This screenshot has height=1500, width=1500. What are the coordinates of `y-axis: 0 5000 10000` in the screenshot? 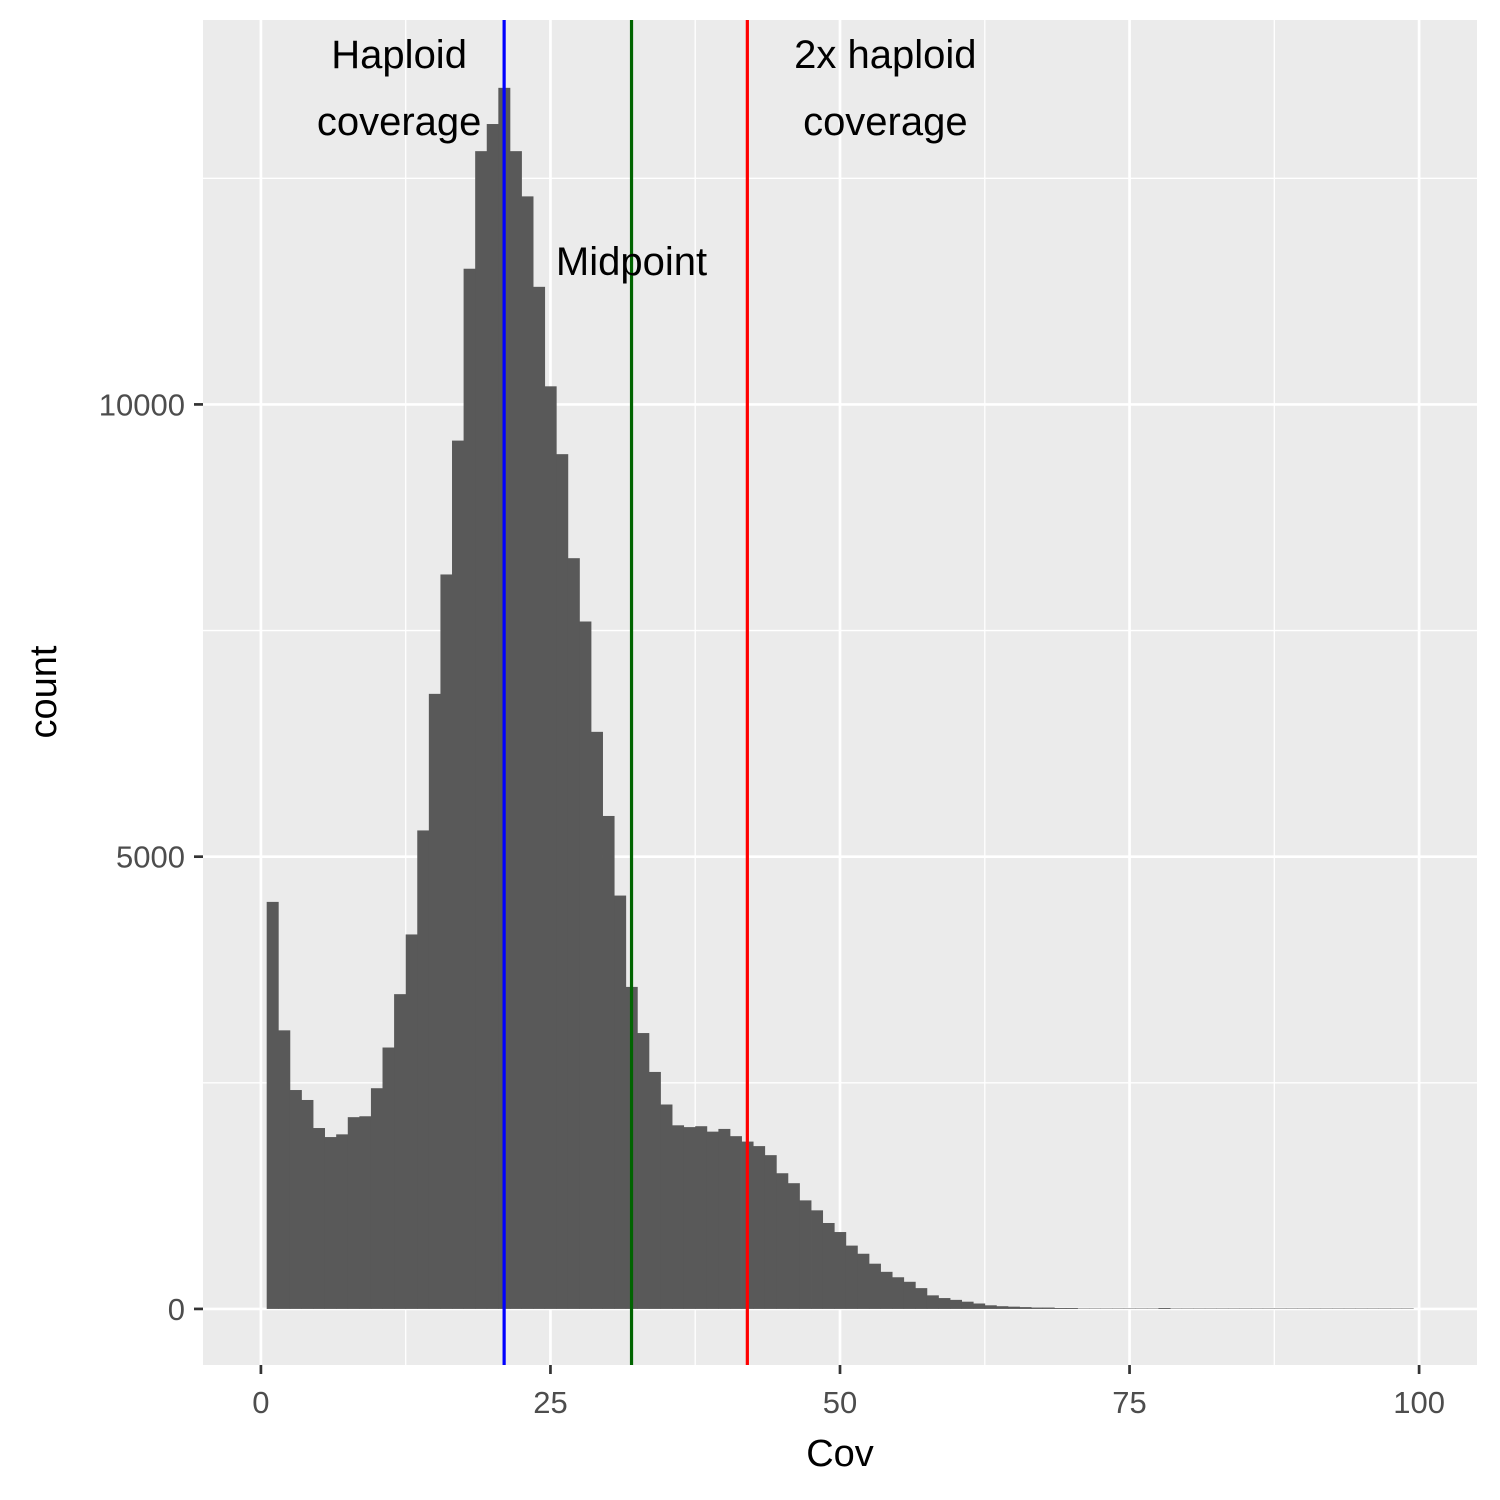 It's located at (151, 857).